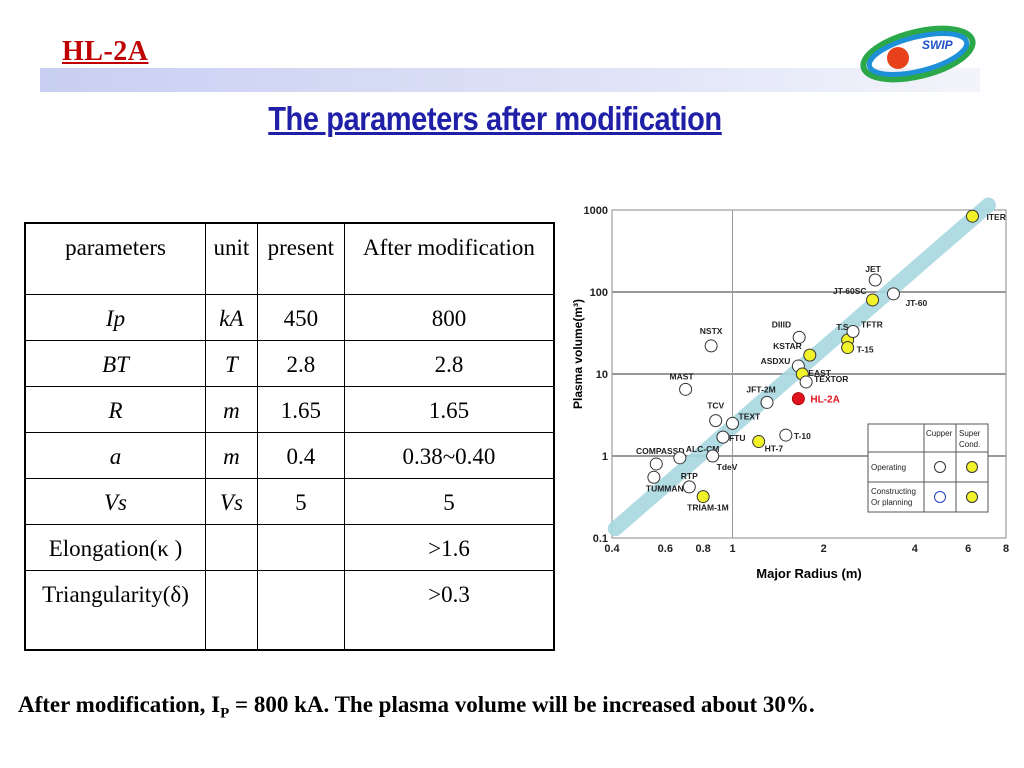  What do you see at coordinates (995, 217) in the screenshot?
I see `point-label: ITER` at bounding box center [995, 217].